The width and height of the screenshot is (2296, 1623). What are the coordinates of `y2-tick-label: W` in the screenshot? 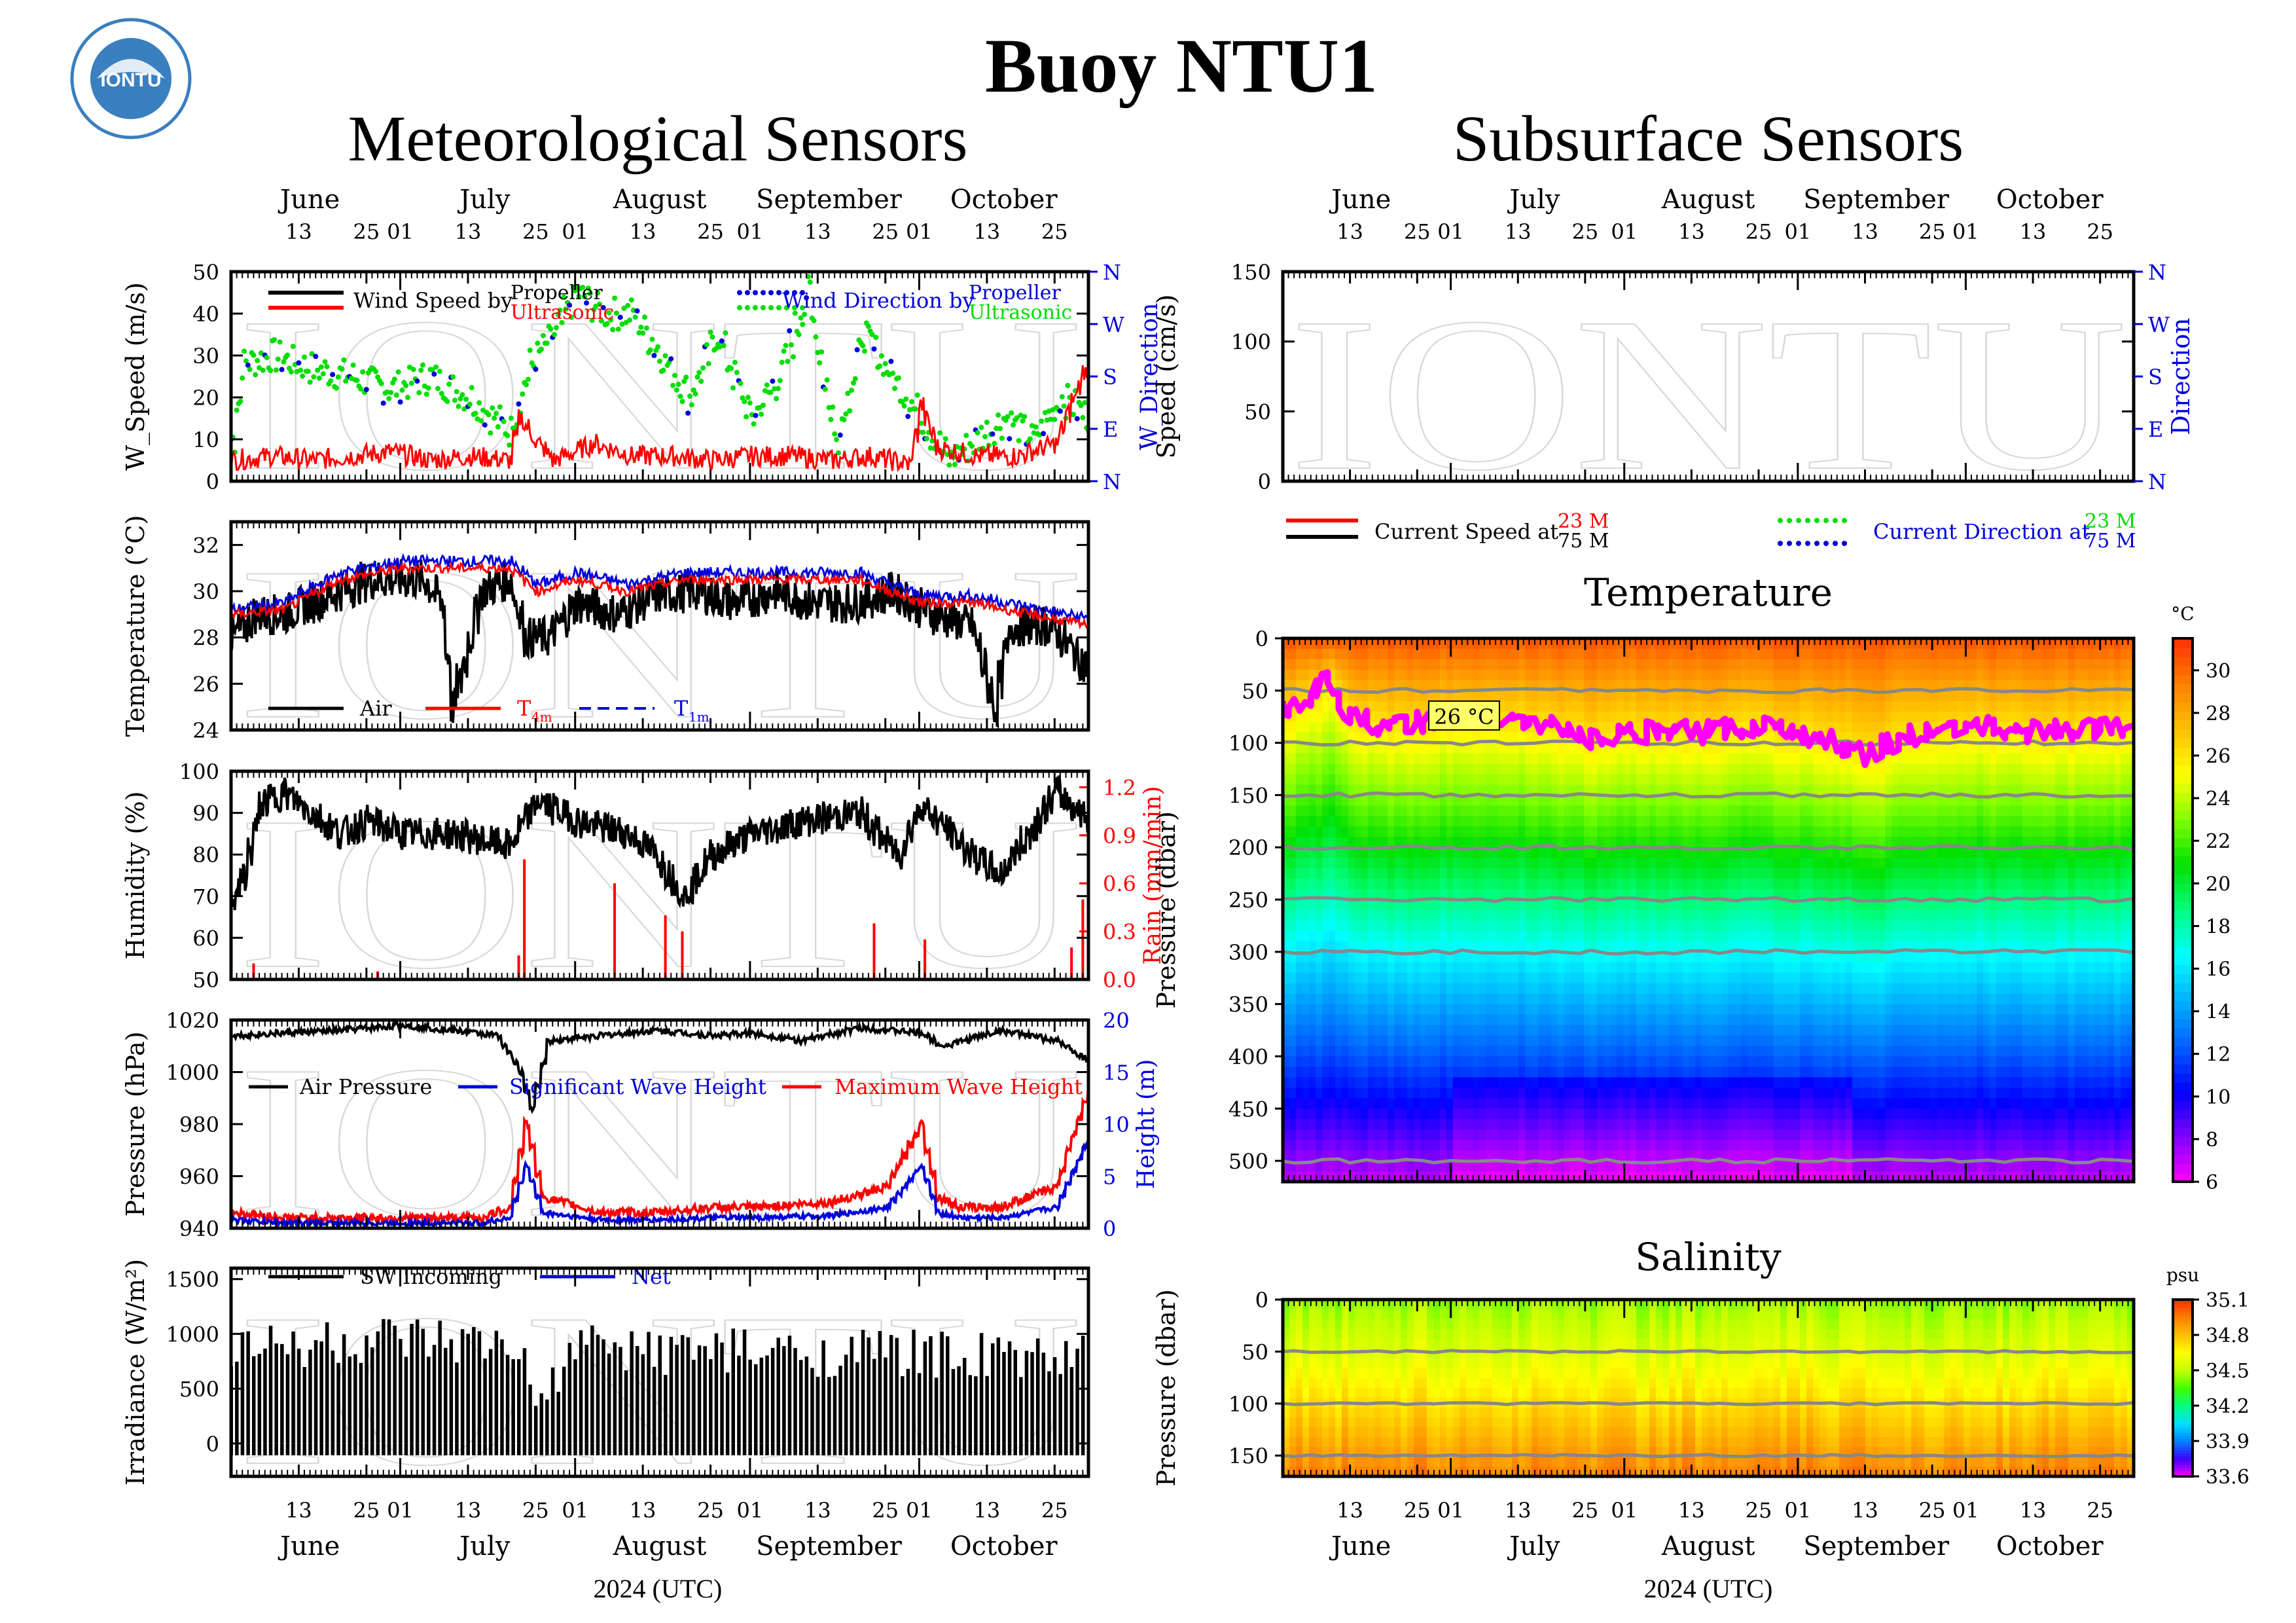 It's located at (1113, 324).